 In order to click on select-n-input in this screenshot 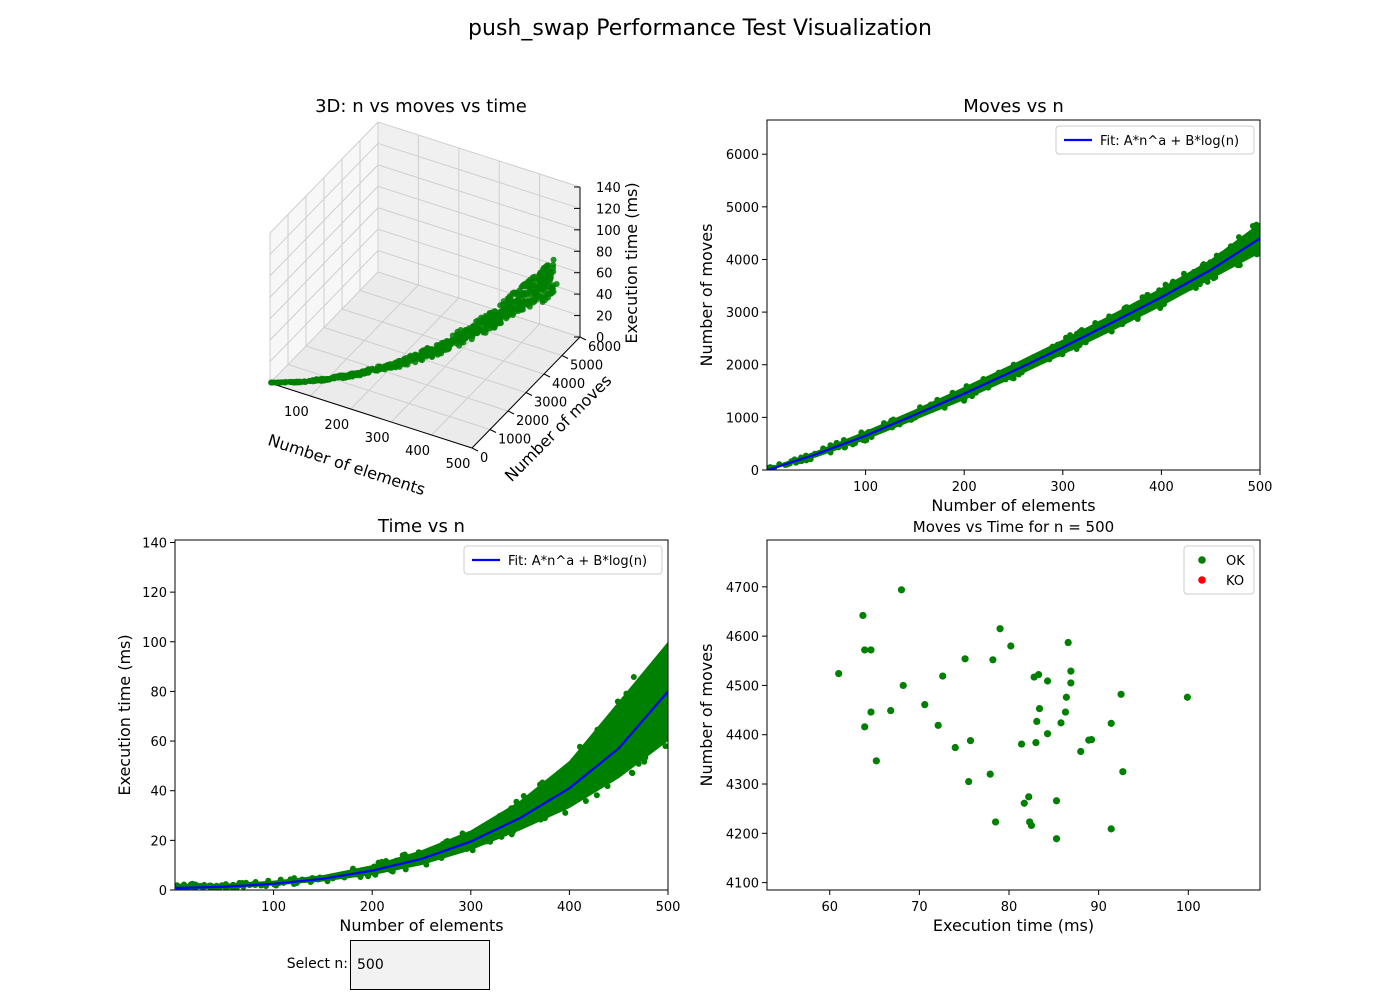, I will do `click(420, 965)`.